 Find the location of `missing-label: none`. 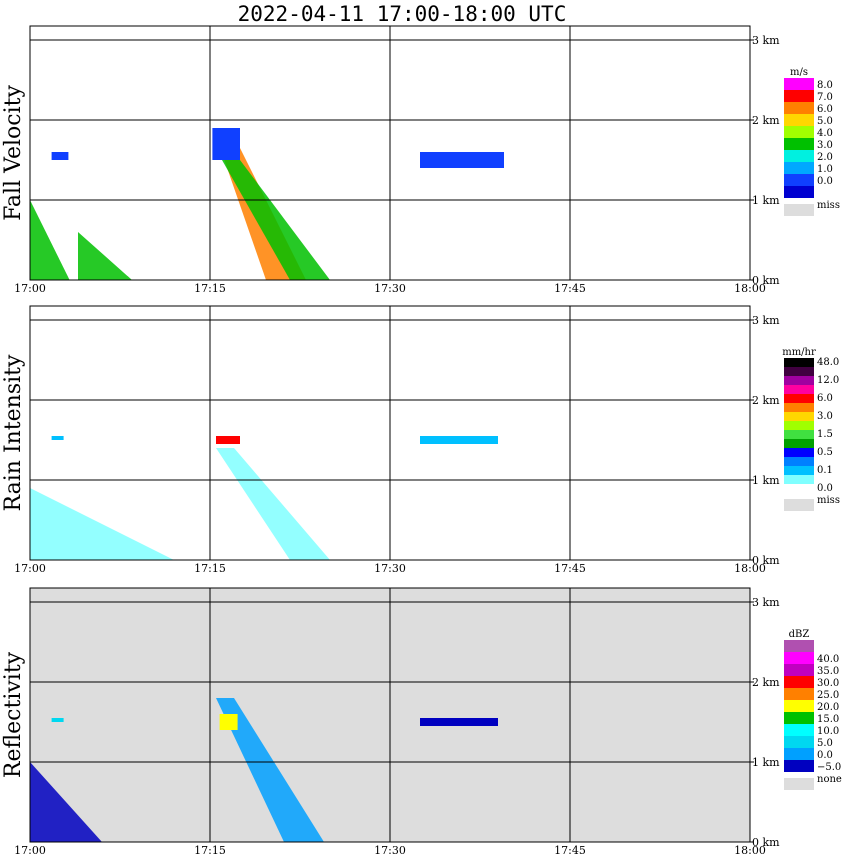

missing-label: none is located at coordinates (829, 779).